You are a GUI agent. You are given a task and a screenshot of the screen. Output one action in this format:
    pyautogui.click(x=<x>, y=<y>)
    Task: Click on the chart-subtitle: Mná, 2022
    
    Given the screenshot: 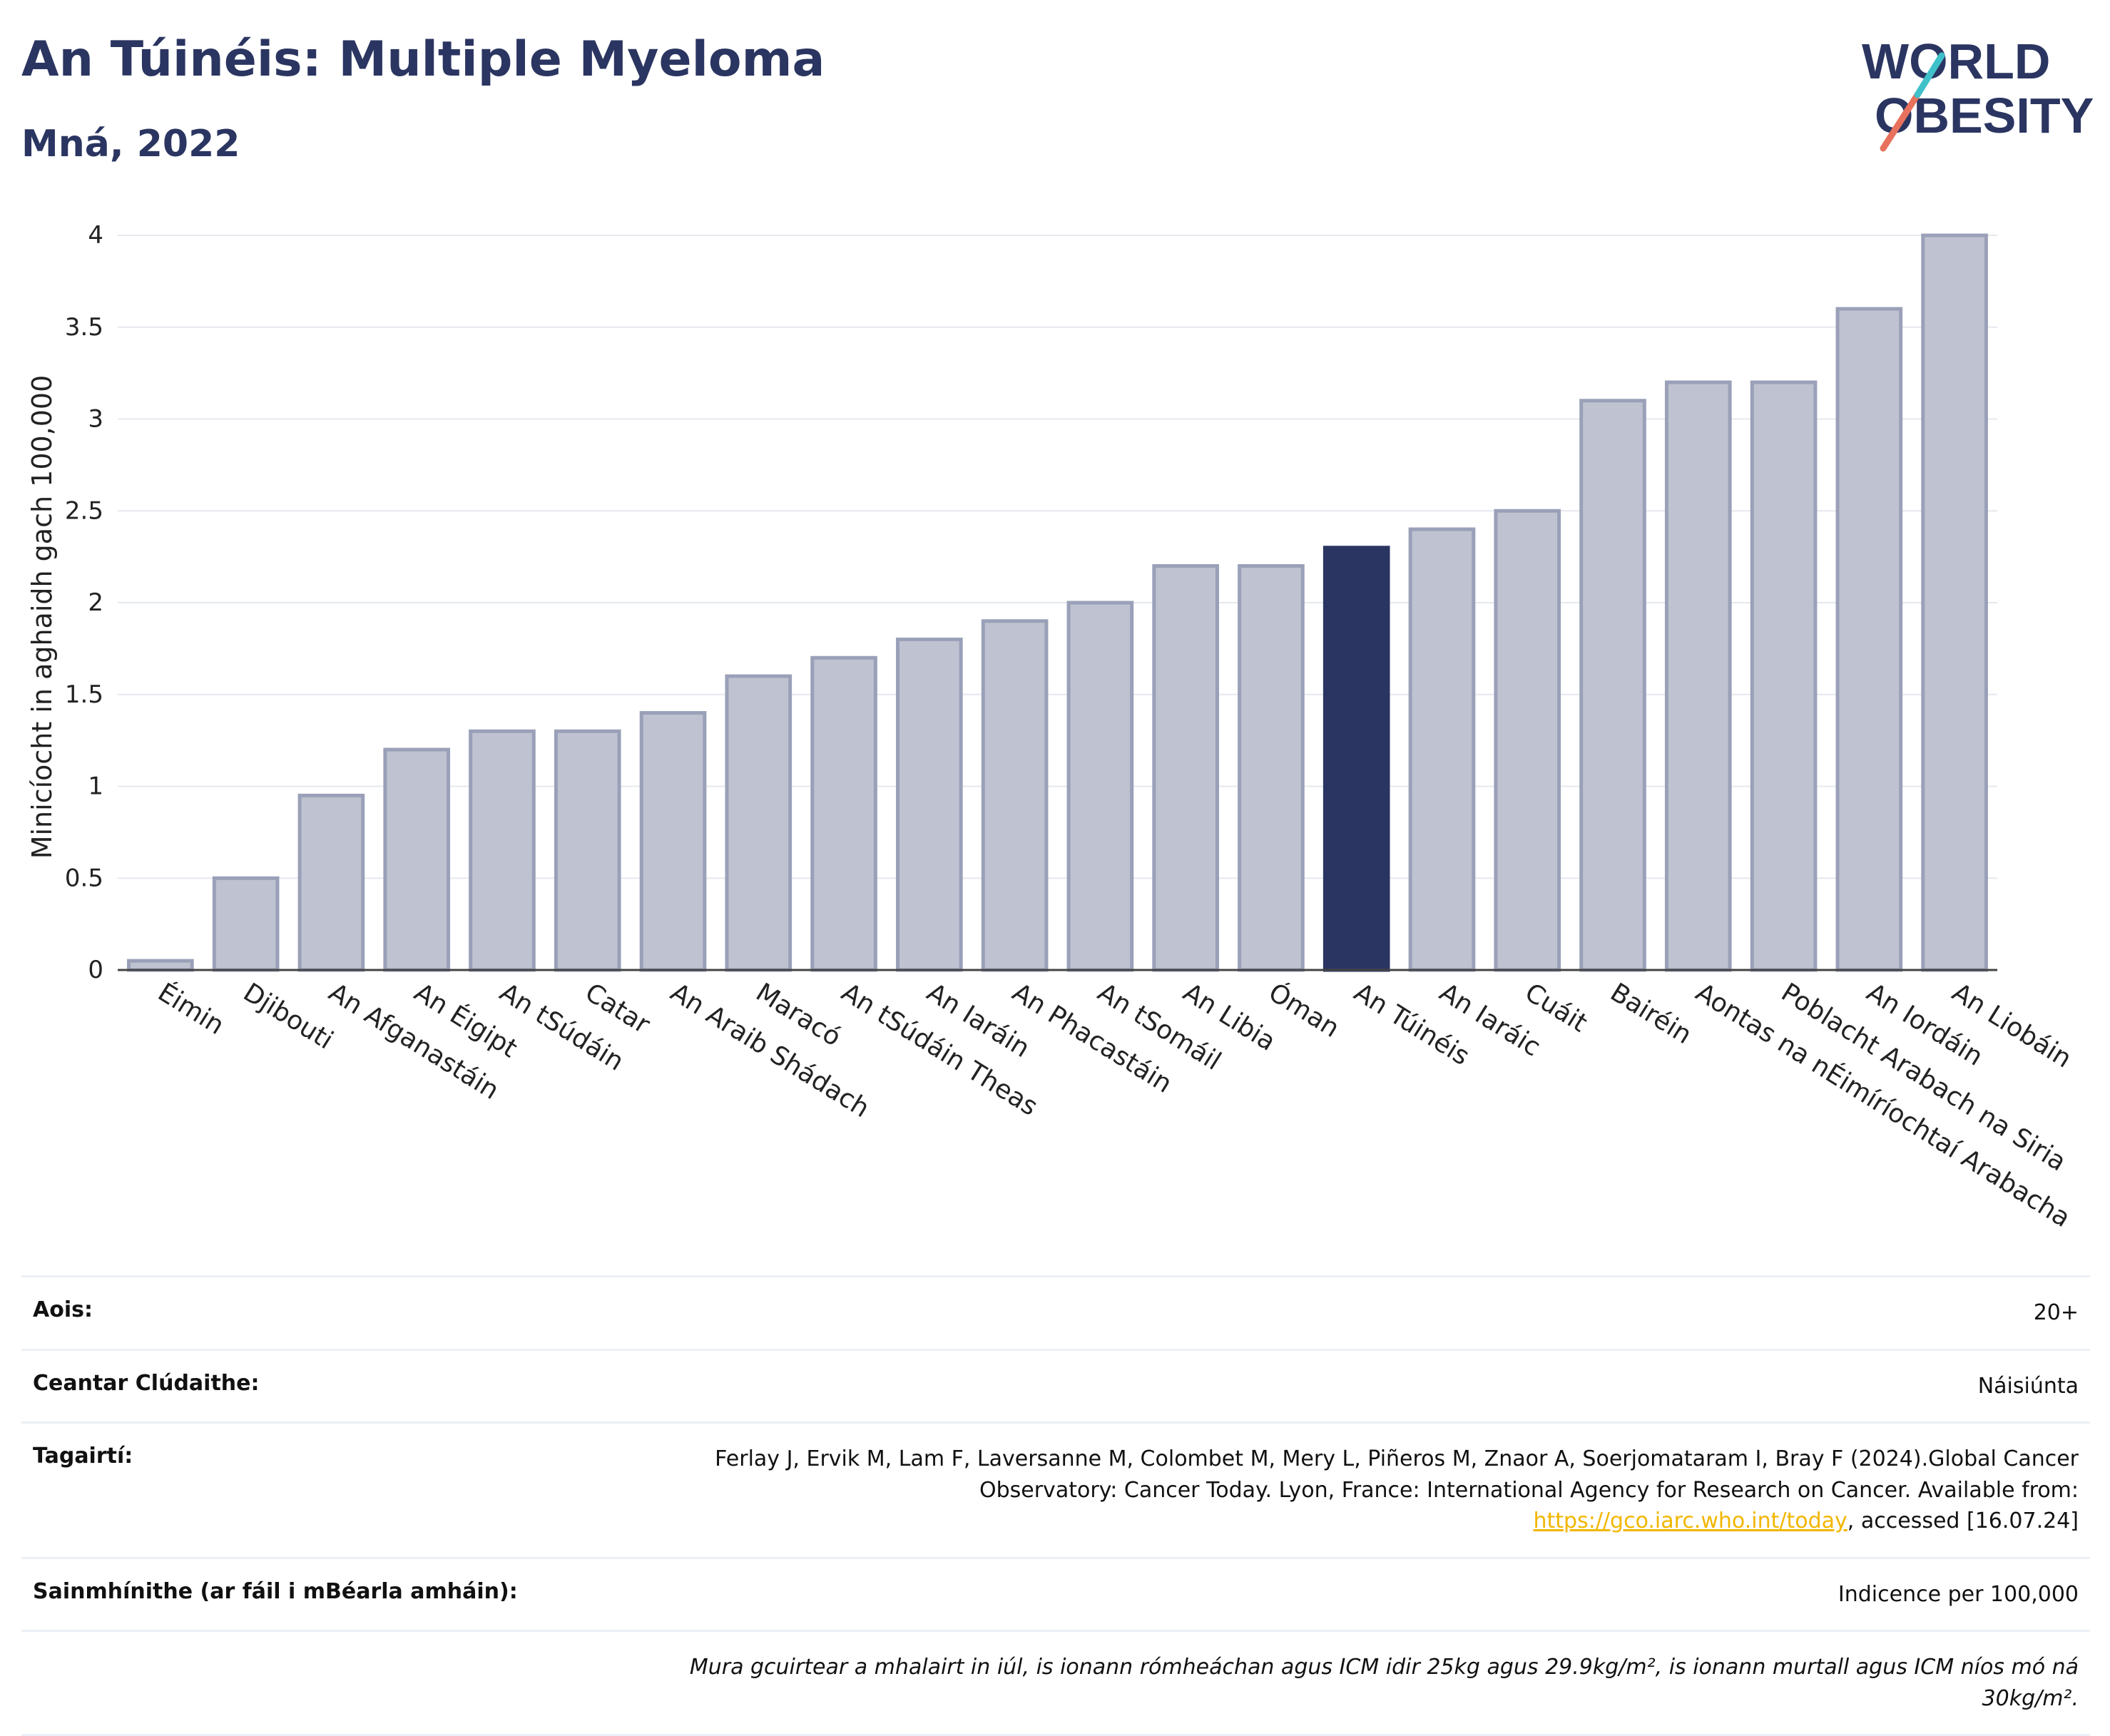 What is the action you would take?
    pyautogui.click(x=130, y=144)
    